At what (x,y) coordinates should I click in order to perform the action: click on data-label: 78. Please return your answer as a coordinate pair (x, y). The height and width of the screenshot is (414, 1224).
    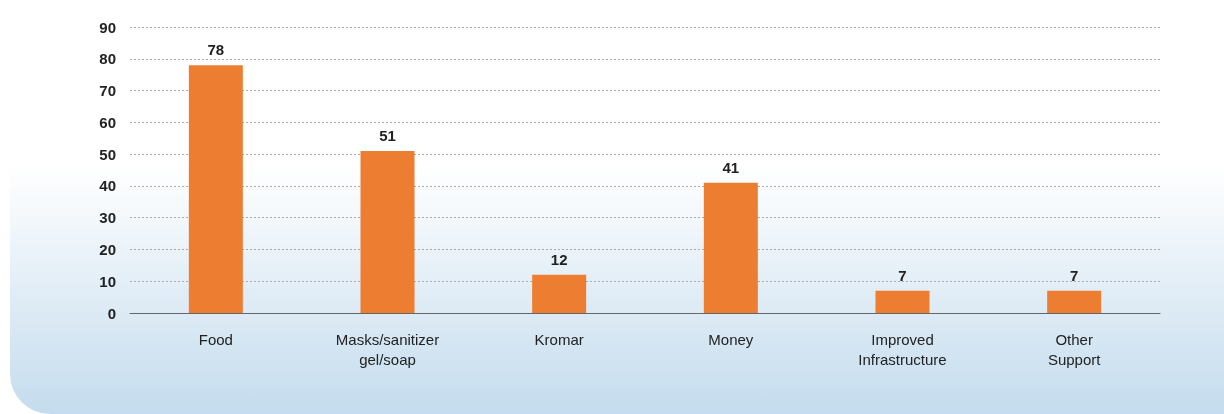
    Looking at the image, I should click on (216, 50).